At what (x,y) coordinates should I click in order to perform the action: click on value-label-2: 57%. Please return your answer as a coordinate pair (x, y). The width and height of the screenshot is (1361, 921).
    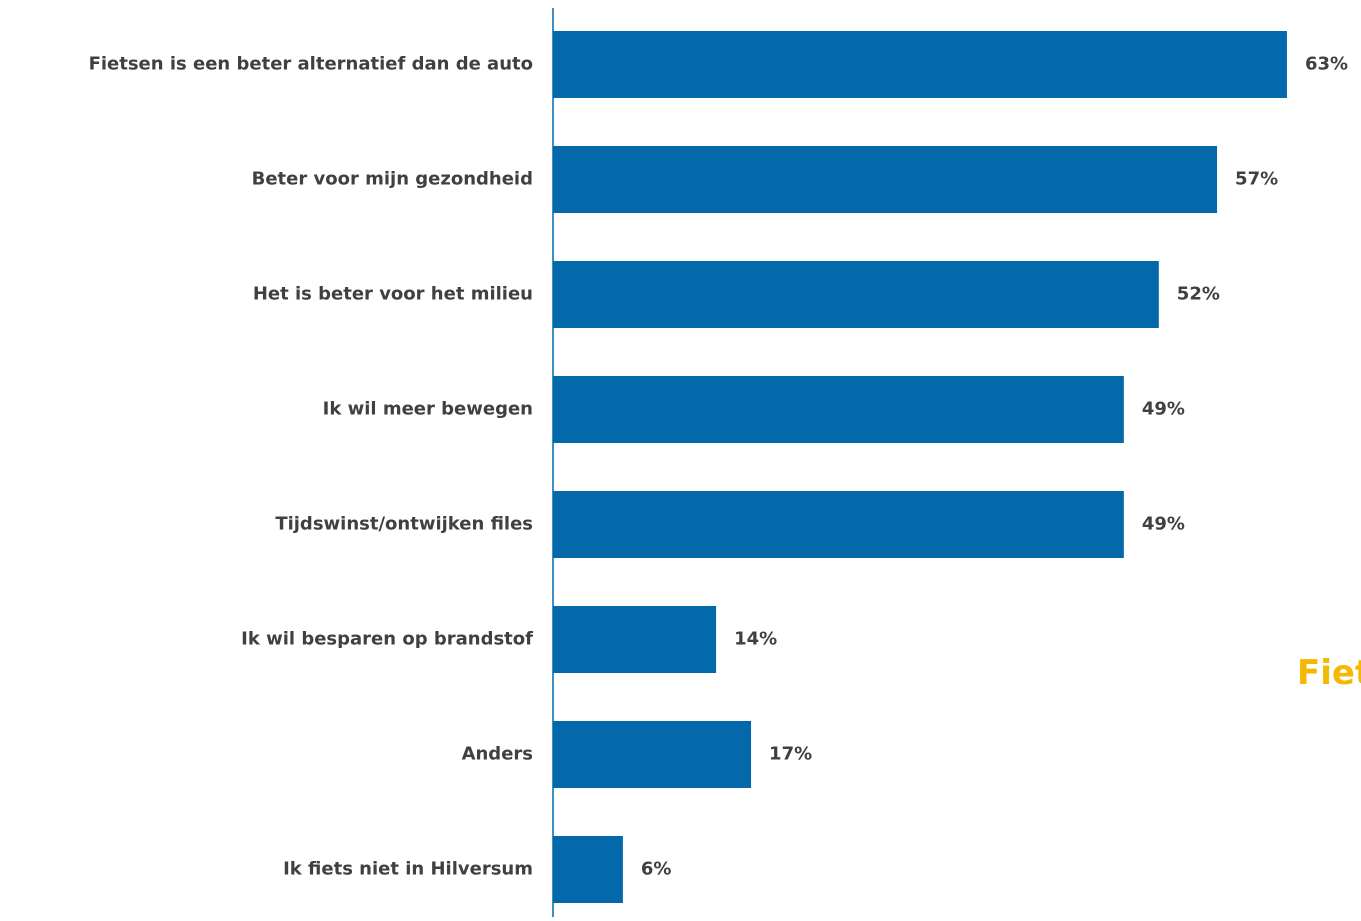
    Looking at the image, I should click on (1256, 179).